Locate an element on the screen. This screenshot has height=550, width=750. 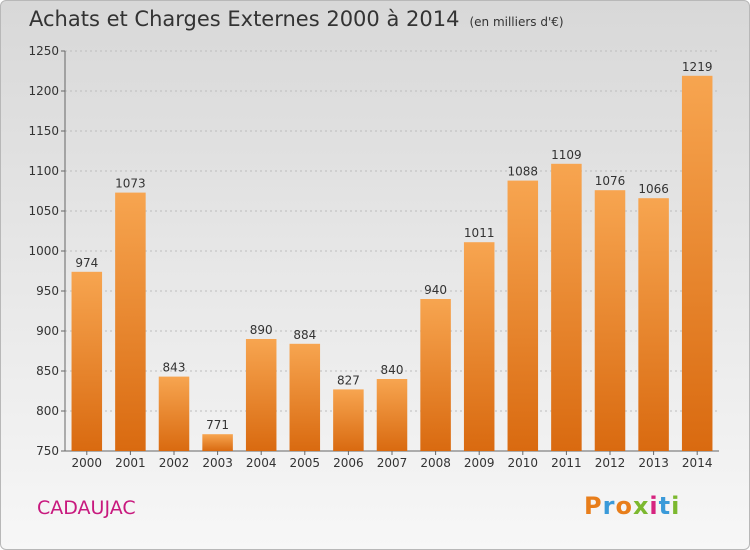
bar-2002 is located at coordinates (174, 413).